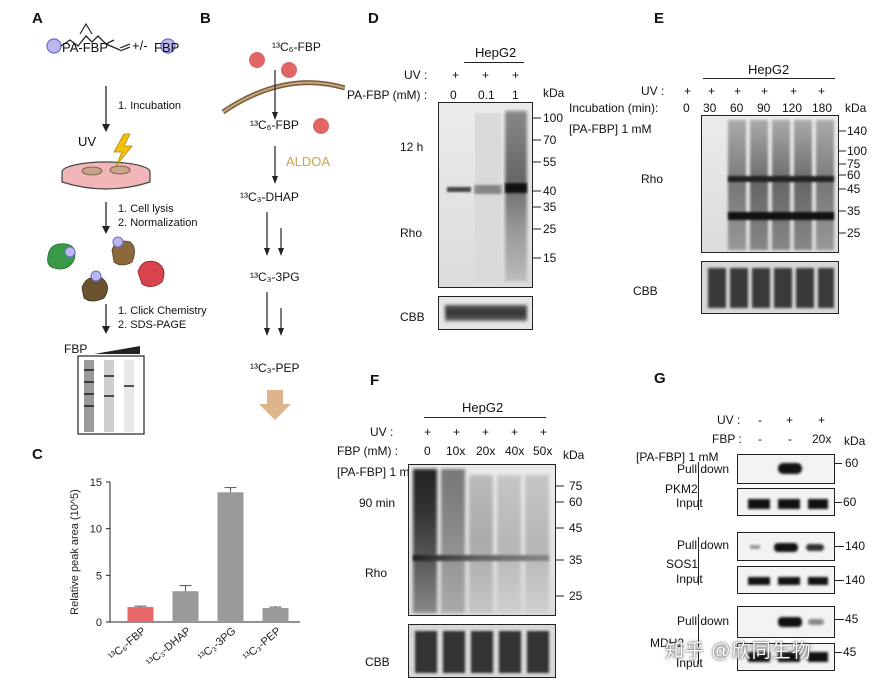  What do you see at coordinates (856, 108) in the screenshot?
I see `panel-e-kda: kDa` at bounding box center [856, 108].